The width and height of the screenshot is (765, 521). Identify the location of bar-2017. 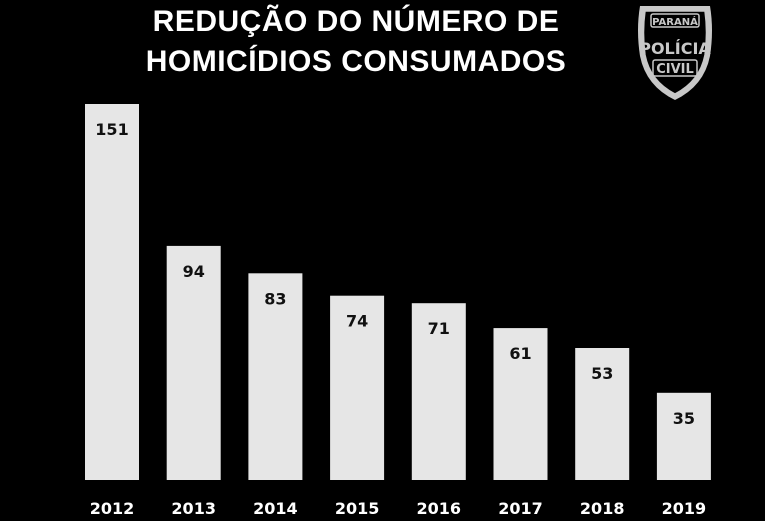
(520, 404).